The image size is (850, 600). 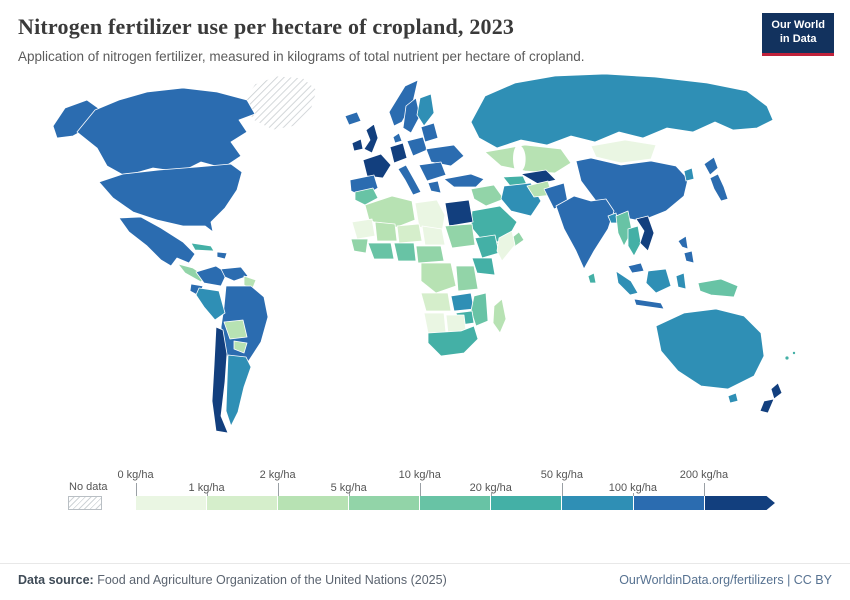 What do you see at coordinates (689, 257) in the screenshot?
I see `region-philippines-south` at bounding box center [689, 257].